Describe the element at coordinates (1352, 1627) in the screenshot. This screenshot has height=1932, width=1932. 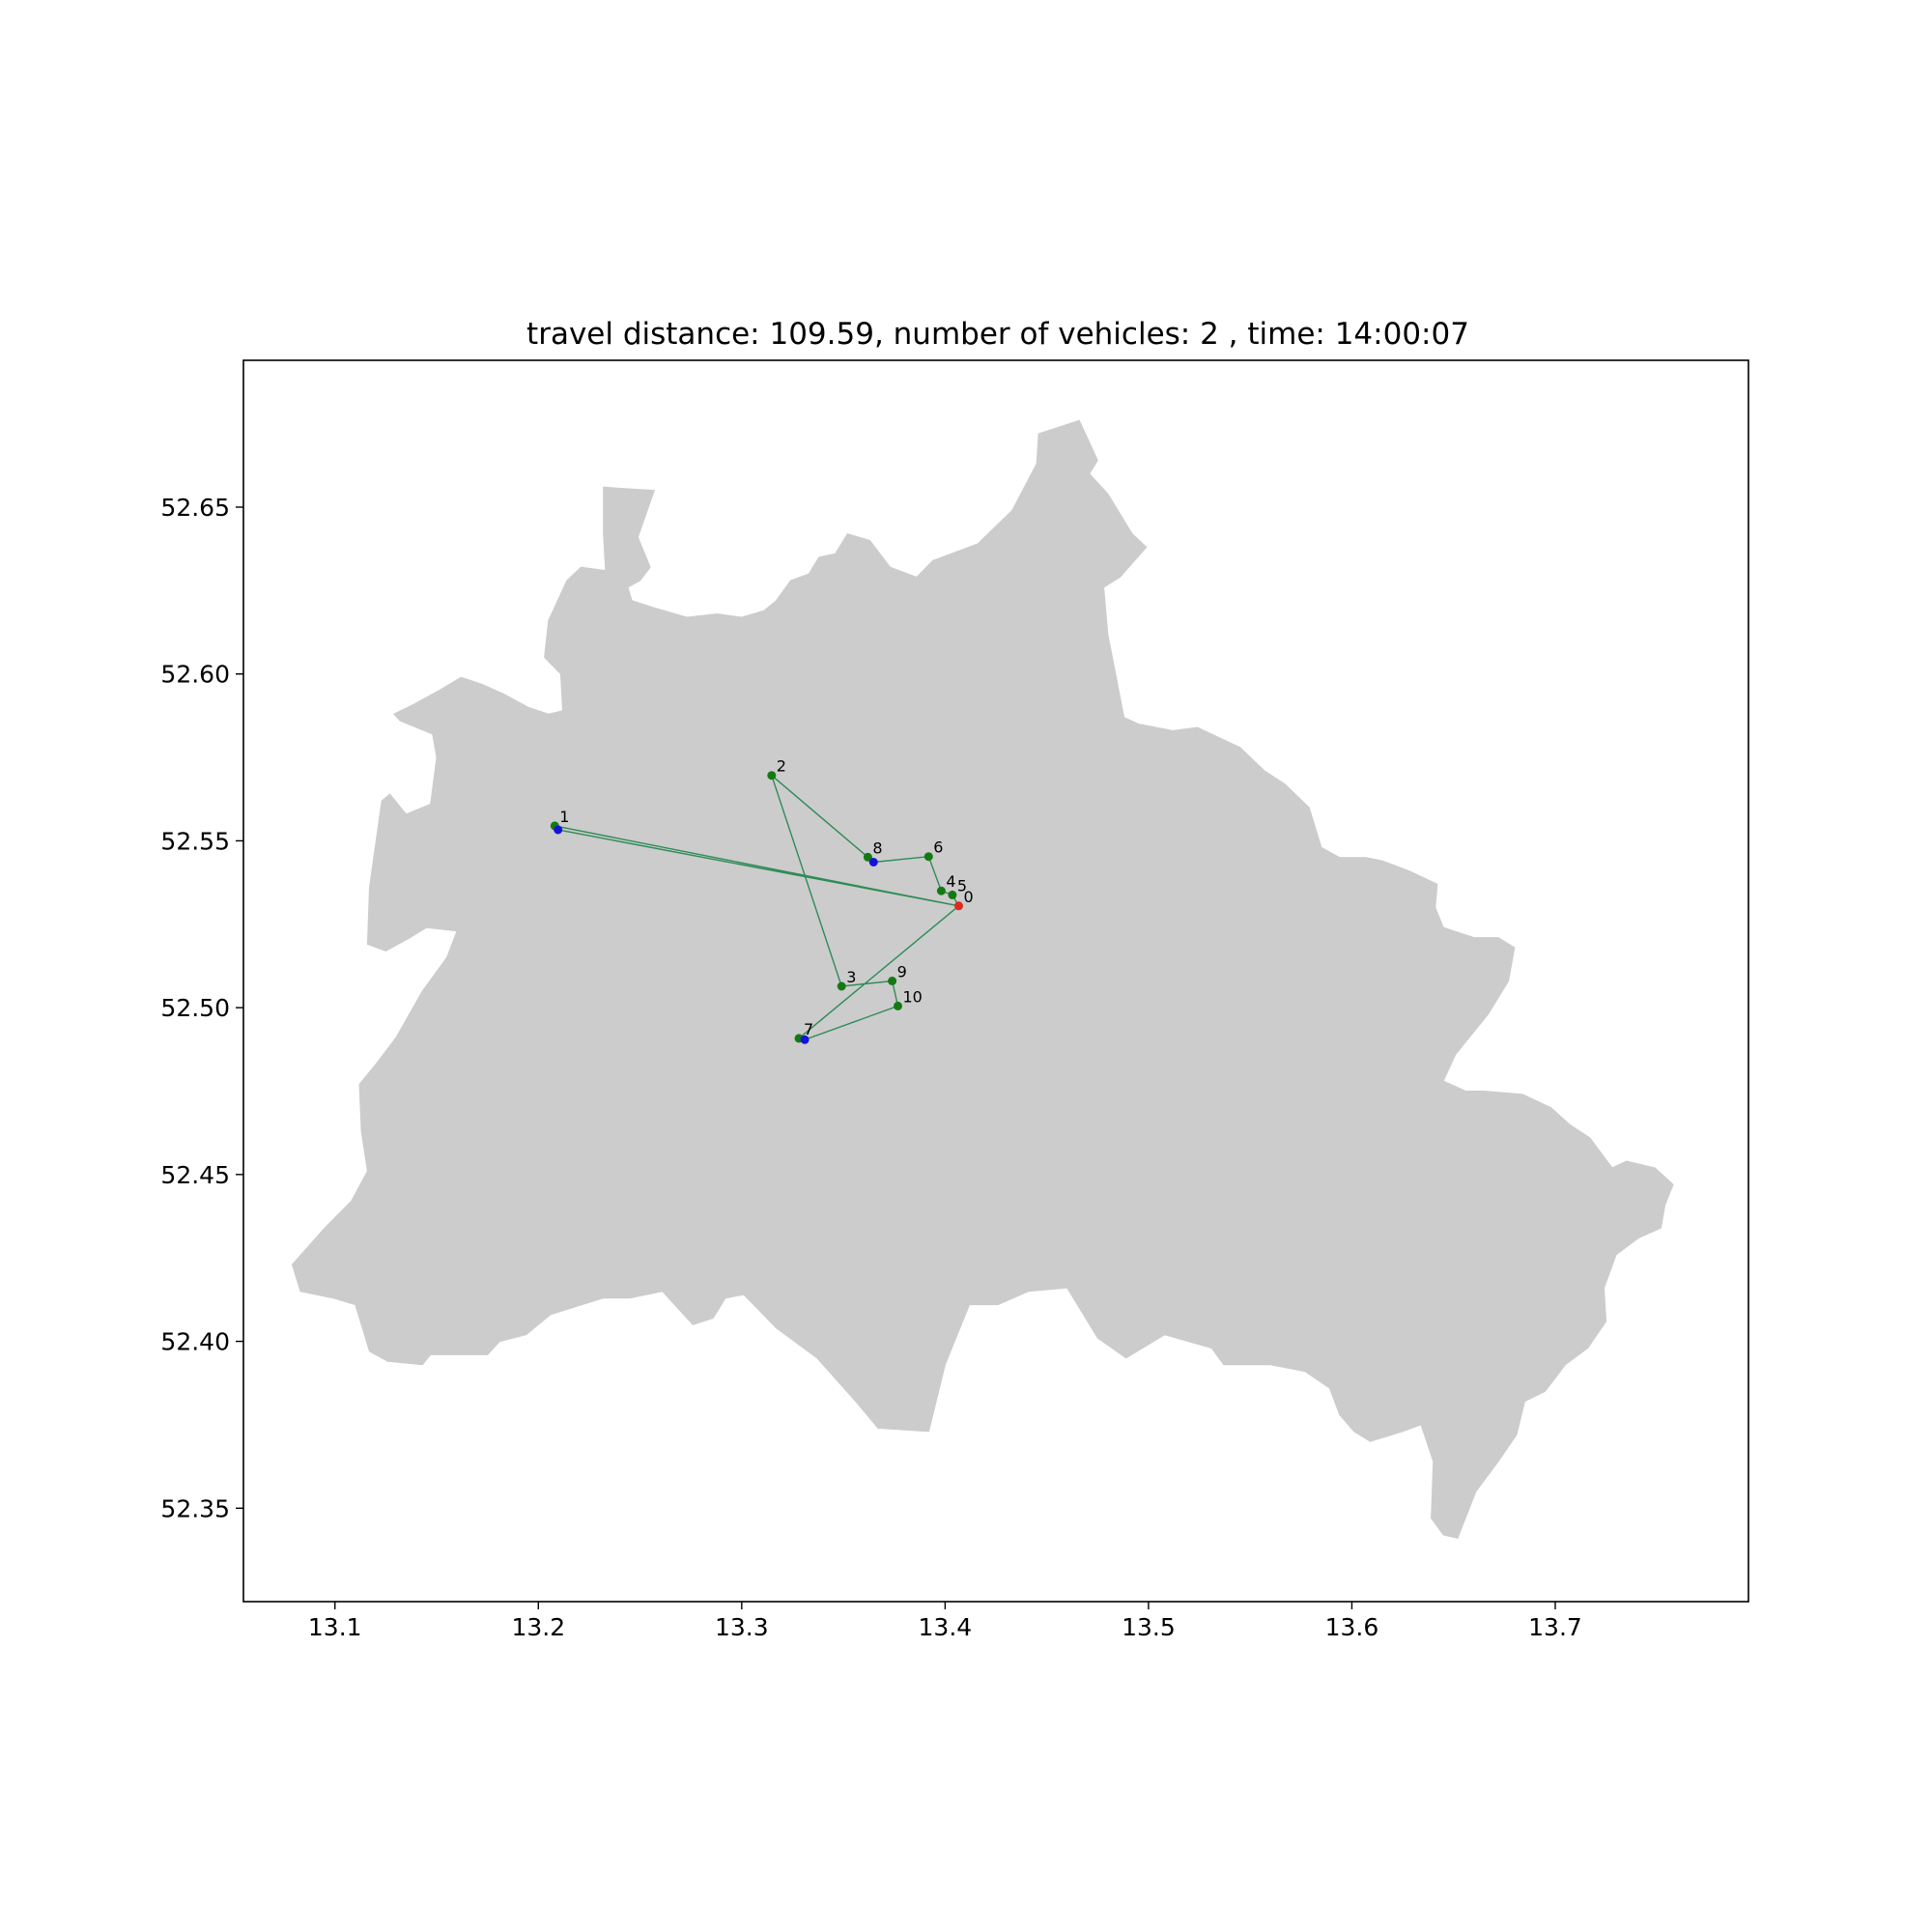
I see `x-tick-label: 13.6` at that location.